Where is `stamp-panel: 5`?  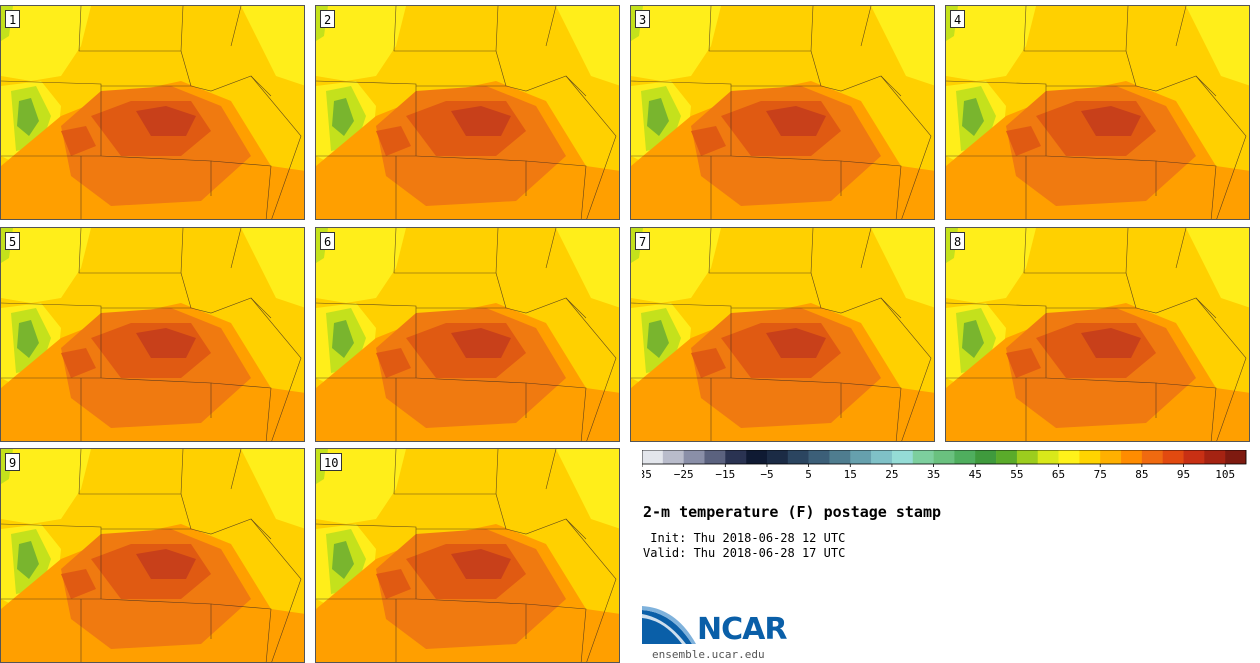 stamp-panel: 5 is located at coordinates (152, 334).